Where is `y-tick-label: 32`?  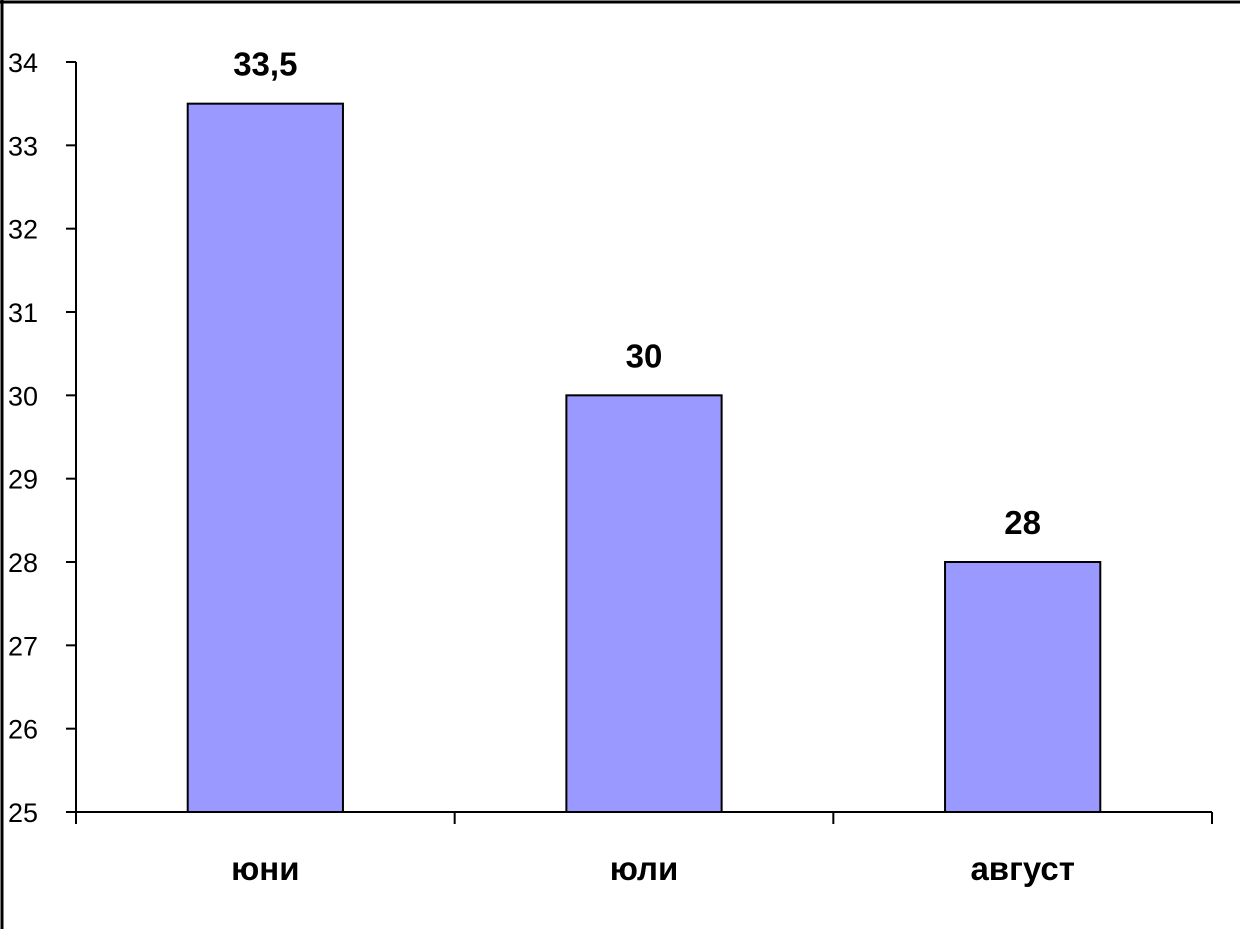 y-tick-label: 32 is located at coordinates (23, 230).